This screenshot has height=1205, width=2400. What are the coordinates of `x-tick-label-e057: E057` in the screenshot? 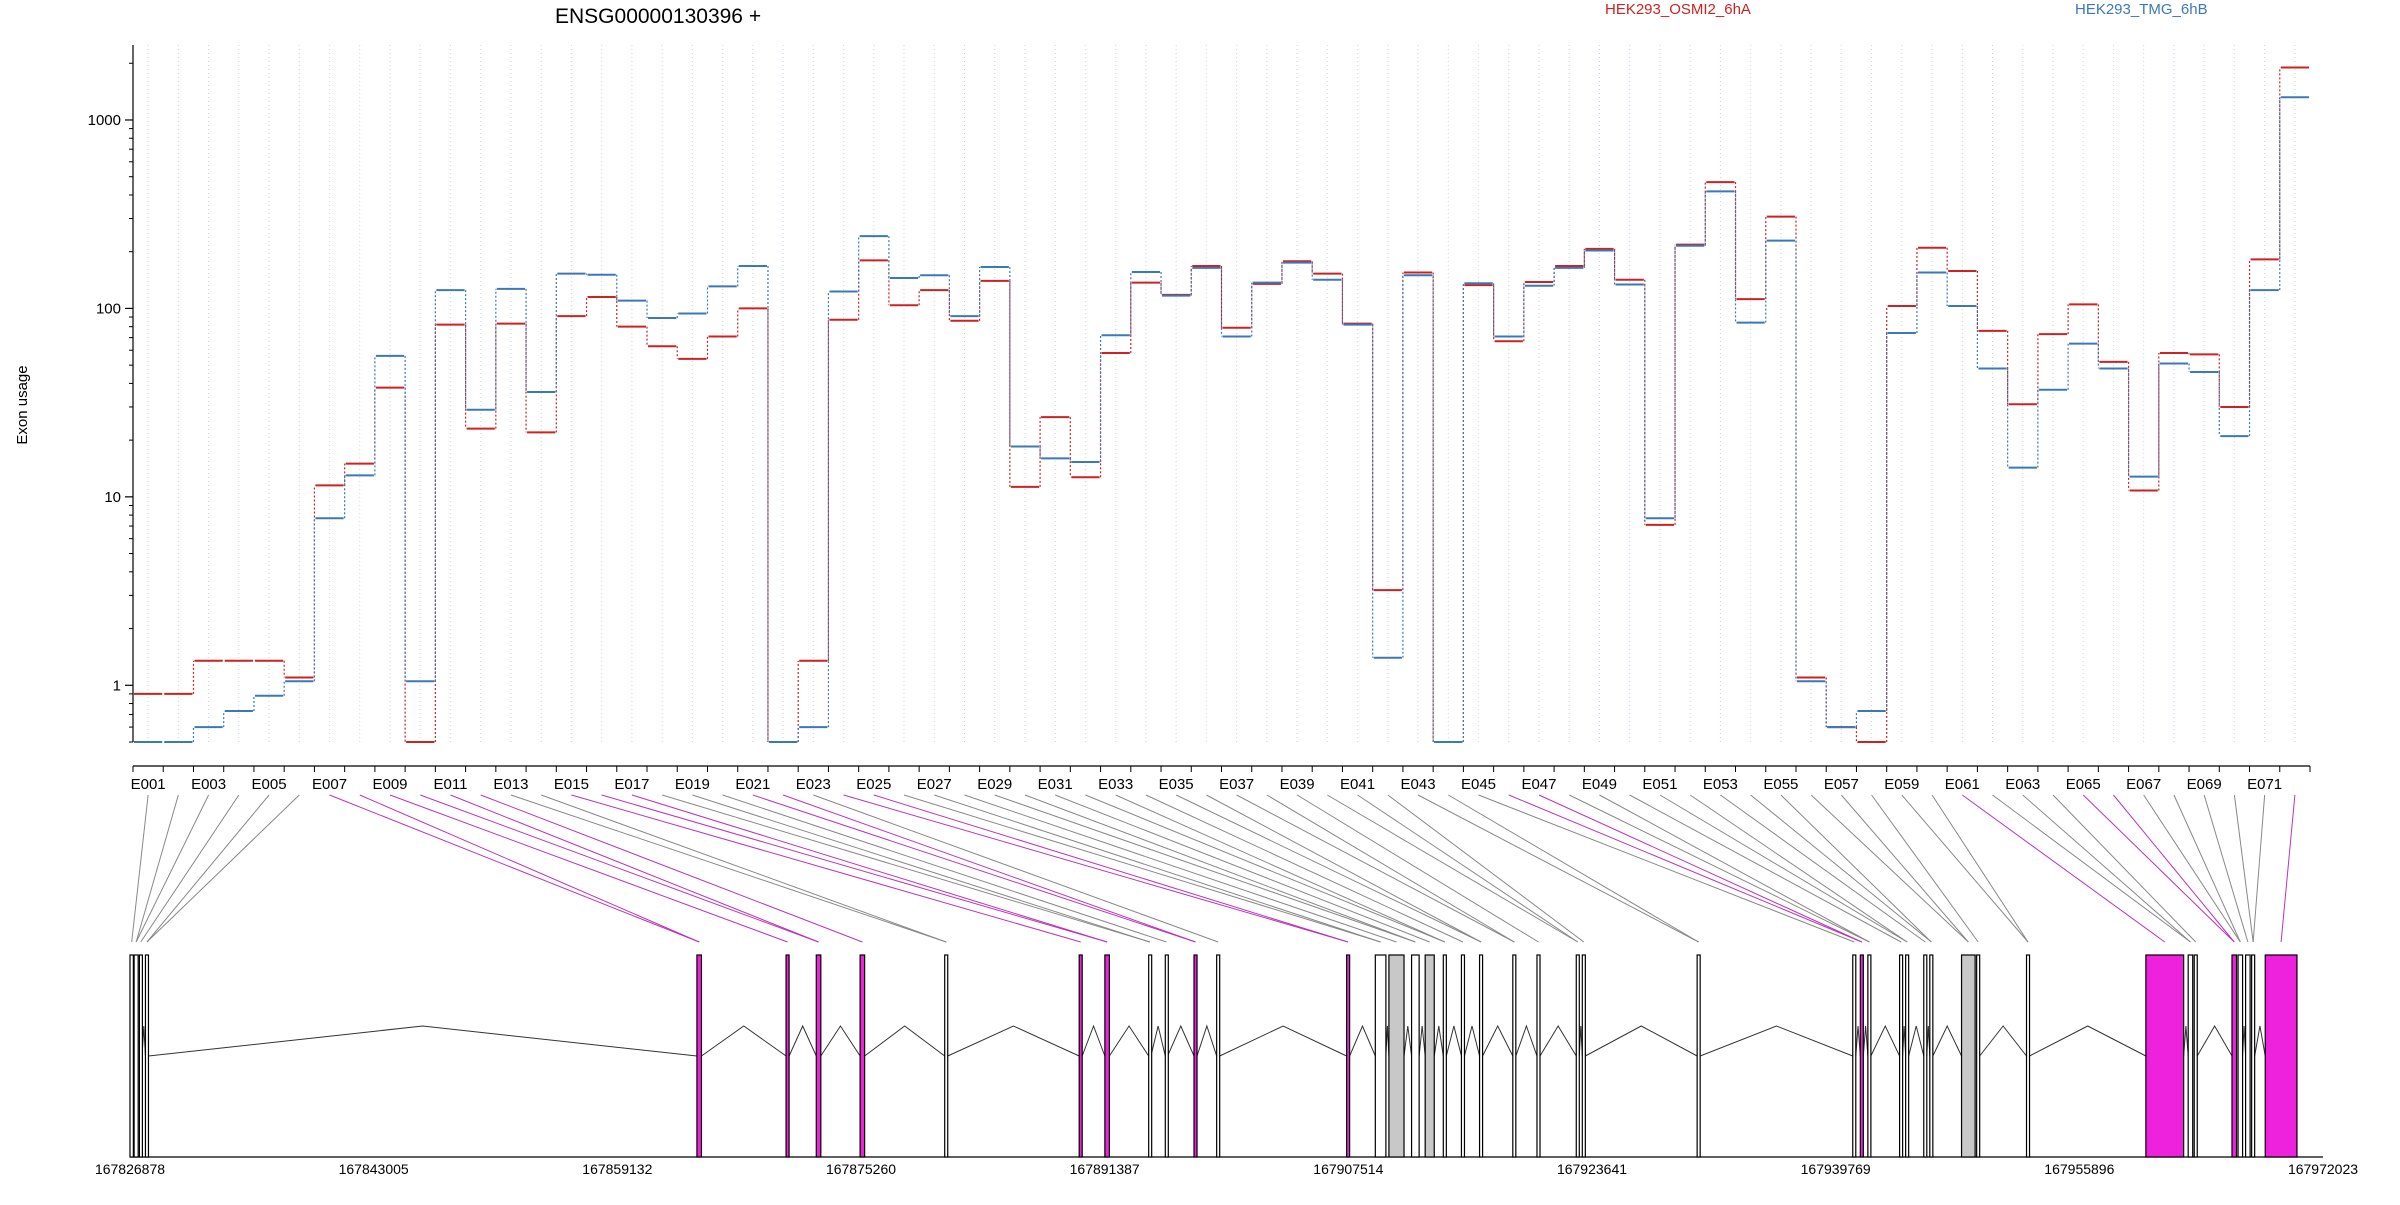 It's located at (1841, 784).